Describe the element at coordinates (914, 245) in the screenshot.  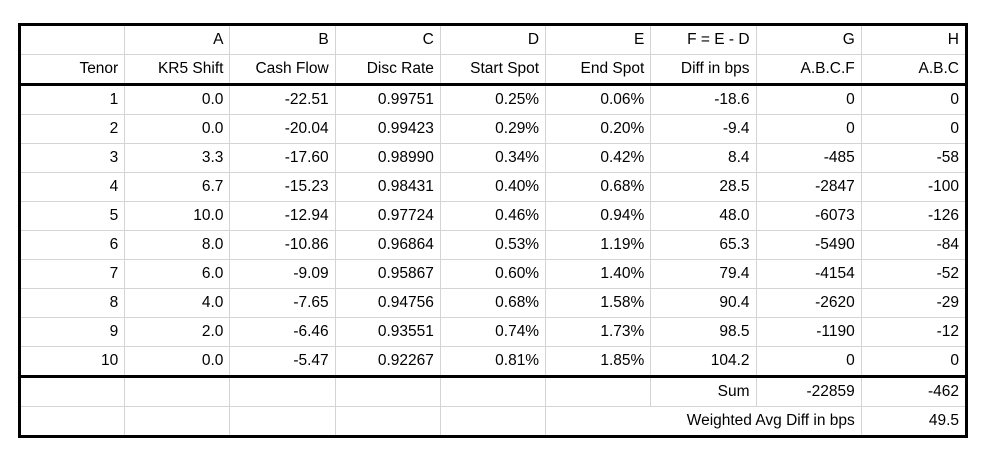
I see `cell-abc: -84` at that location.